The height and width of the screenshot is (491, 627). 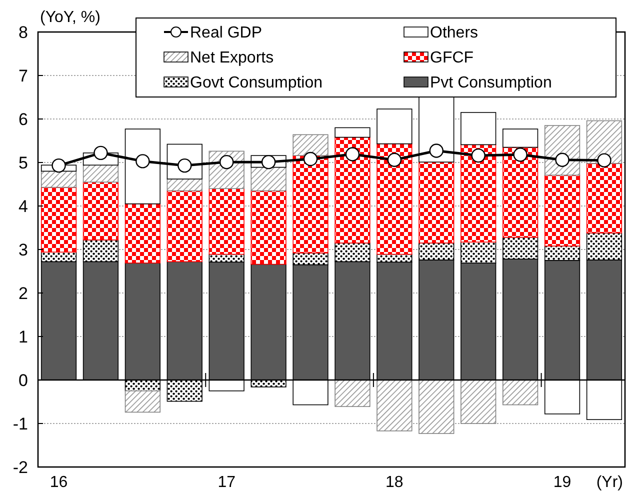 What do you see at coordinates (23, 206) in the screenshot?
I see `y-tick-label: 4` at bounding box center [23, 206].